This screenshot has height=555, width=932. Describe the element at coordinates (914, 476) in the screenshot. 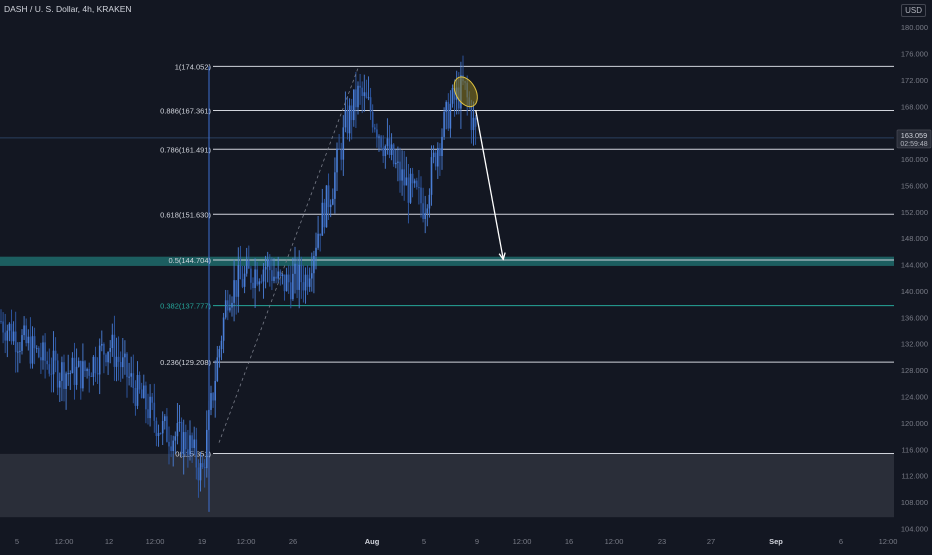

I see `price-tick-label: 112.000` at that location.